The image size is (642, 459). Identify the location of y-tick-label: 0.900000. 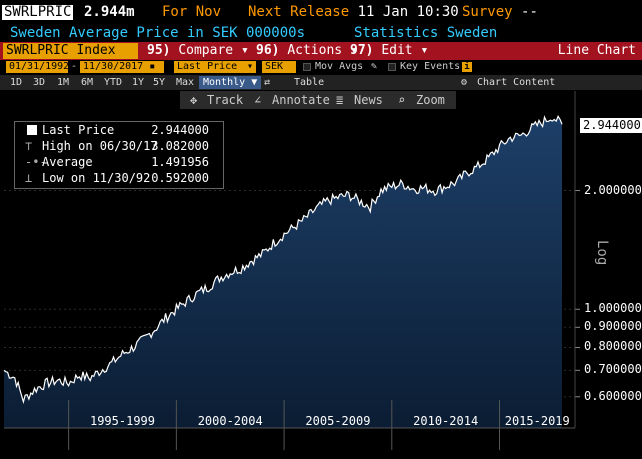
(613, 326).